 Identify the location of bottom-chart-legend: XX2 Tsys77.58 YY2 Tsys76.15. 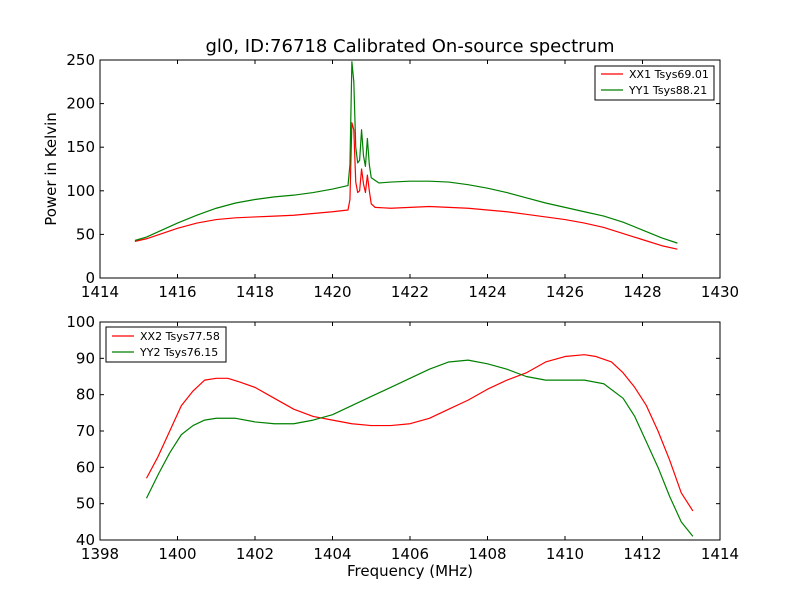
(166, 344).